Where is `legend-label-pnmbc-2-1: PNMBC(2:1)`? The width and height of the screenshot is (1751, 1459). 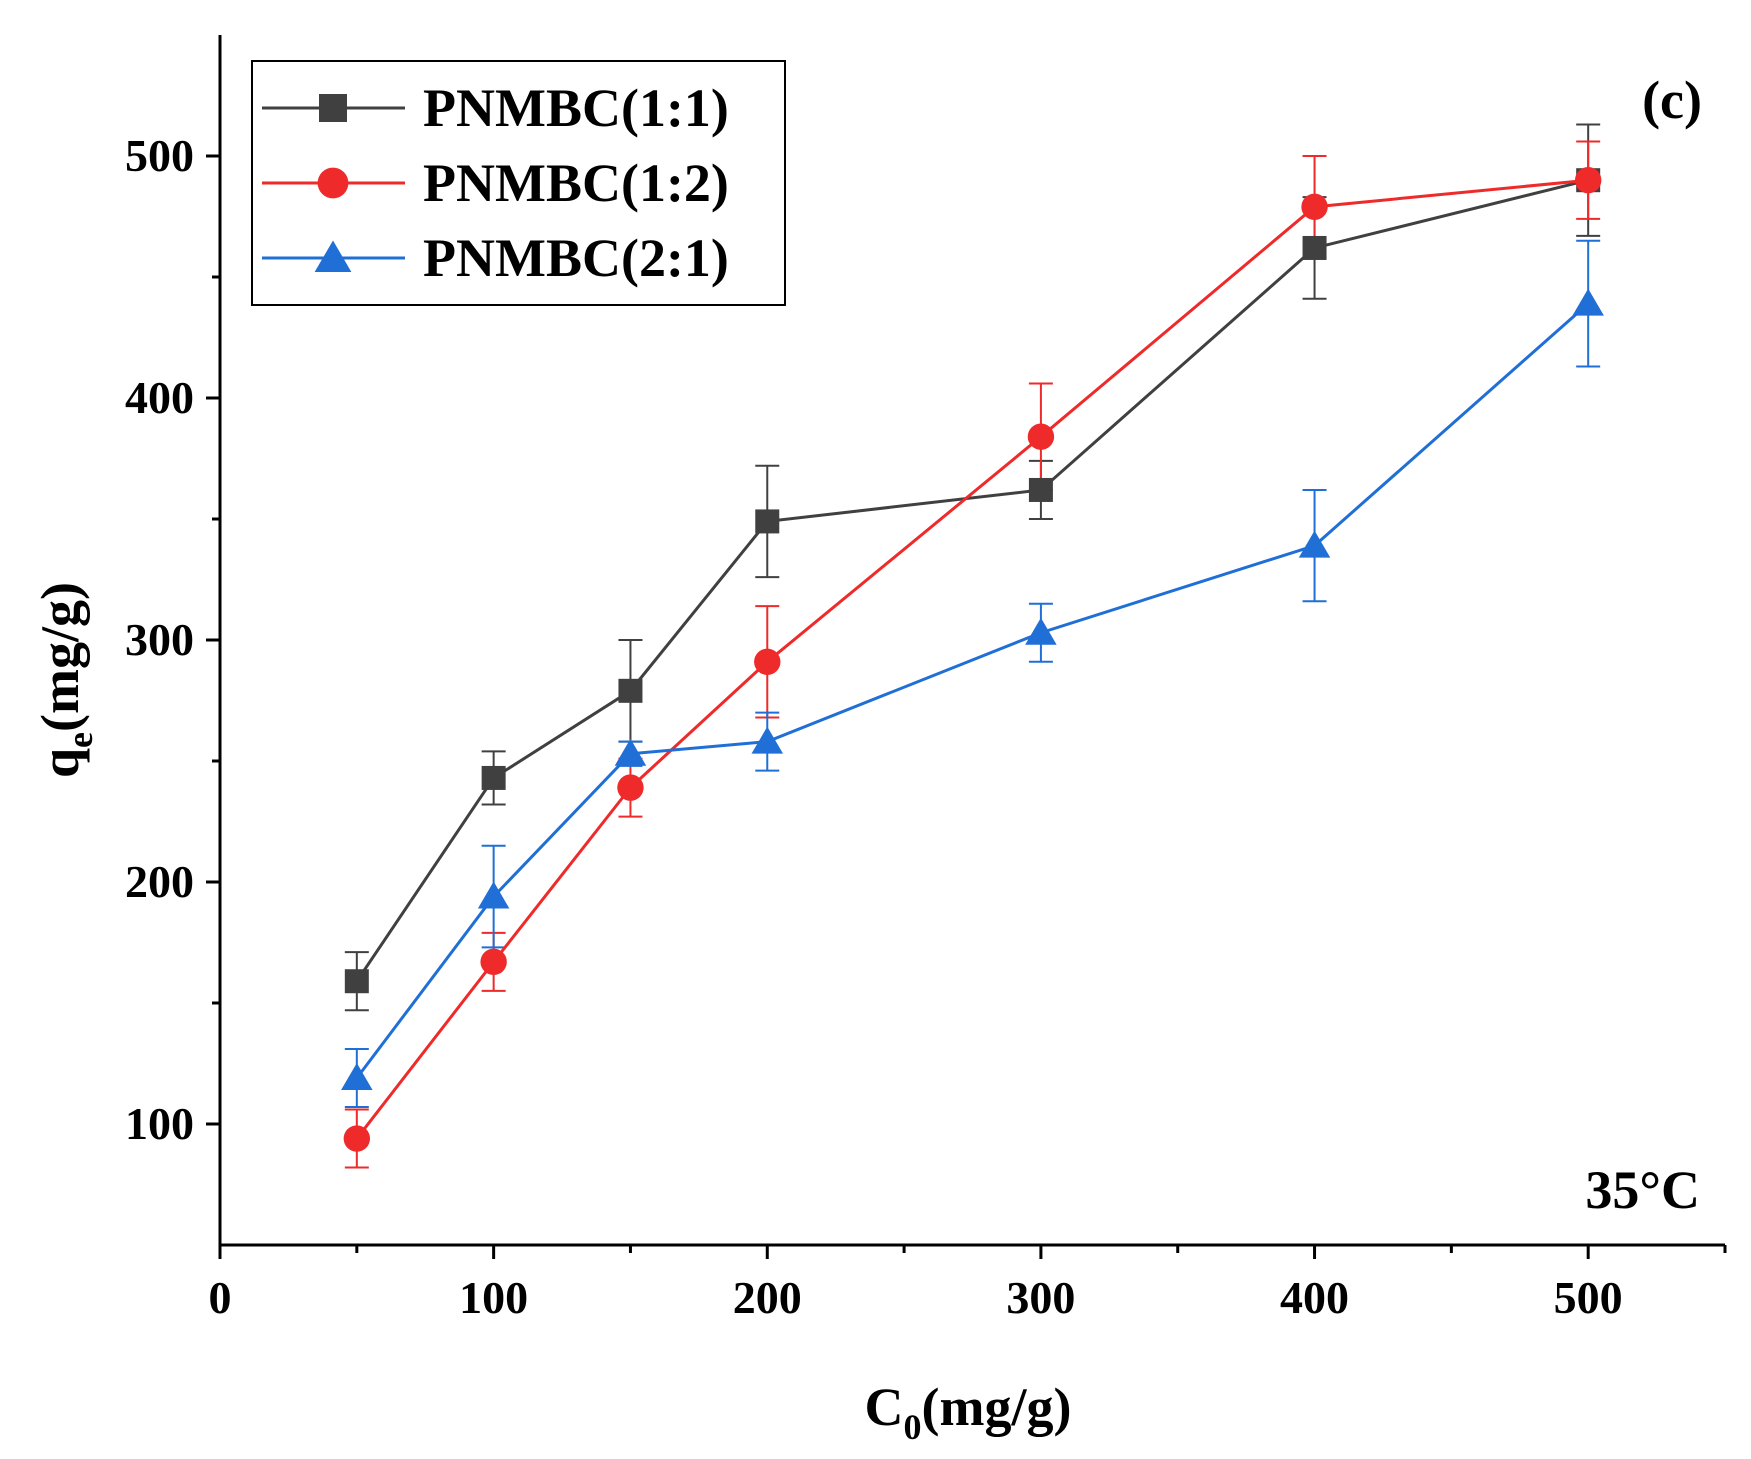
legend-label-pnmbc-2-1: PNMBC(2:1) is located at coordinates (576, 258).